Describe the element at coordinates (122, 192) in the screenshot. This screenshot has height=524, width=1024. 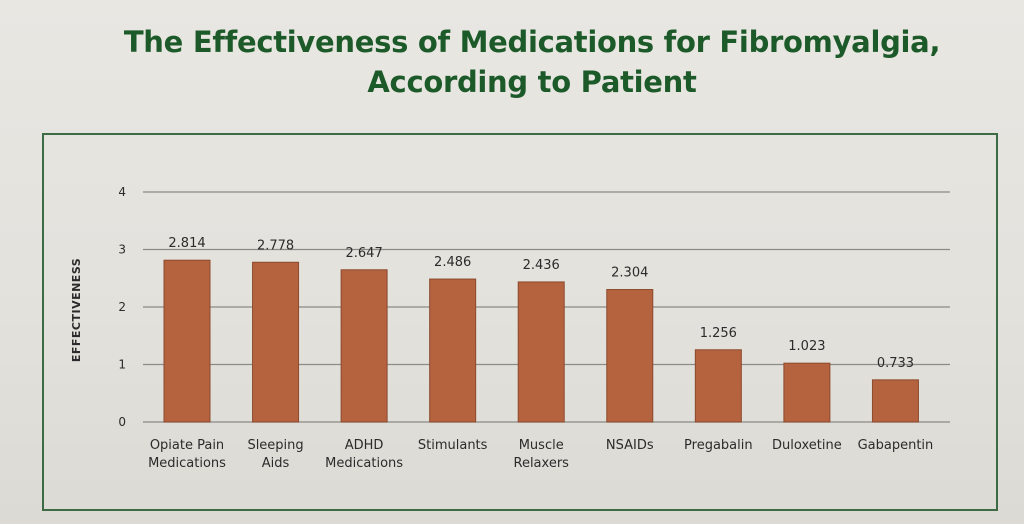
I see `y-tick-label: 4` at that location.